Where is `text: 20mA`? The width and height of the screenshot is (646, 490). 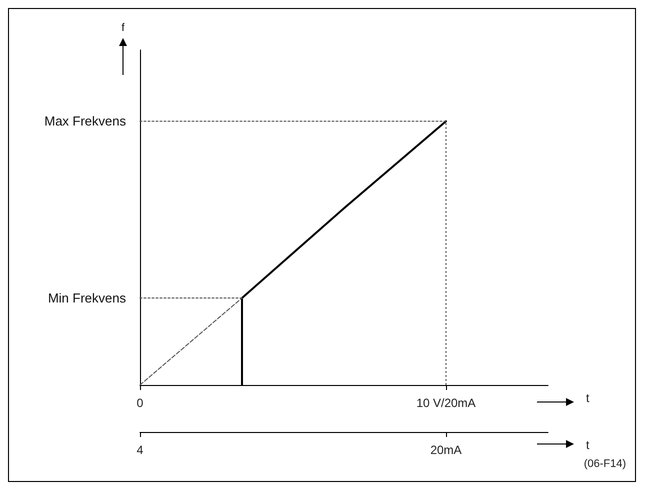
text: 20mA is located at coordinates (446, 450).